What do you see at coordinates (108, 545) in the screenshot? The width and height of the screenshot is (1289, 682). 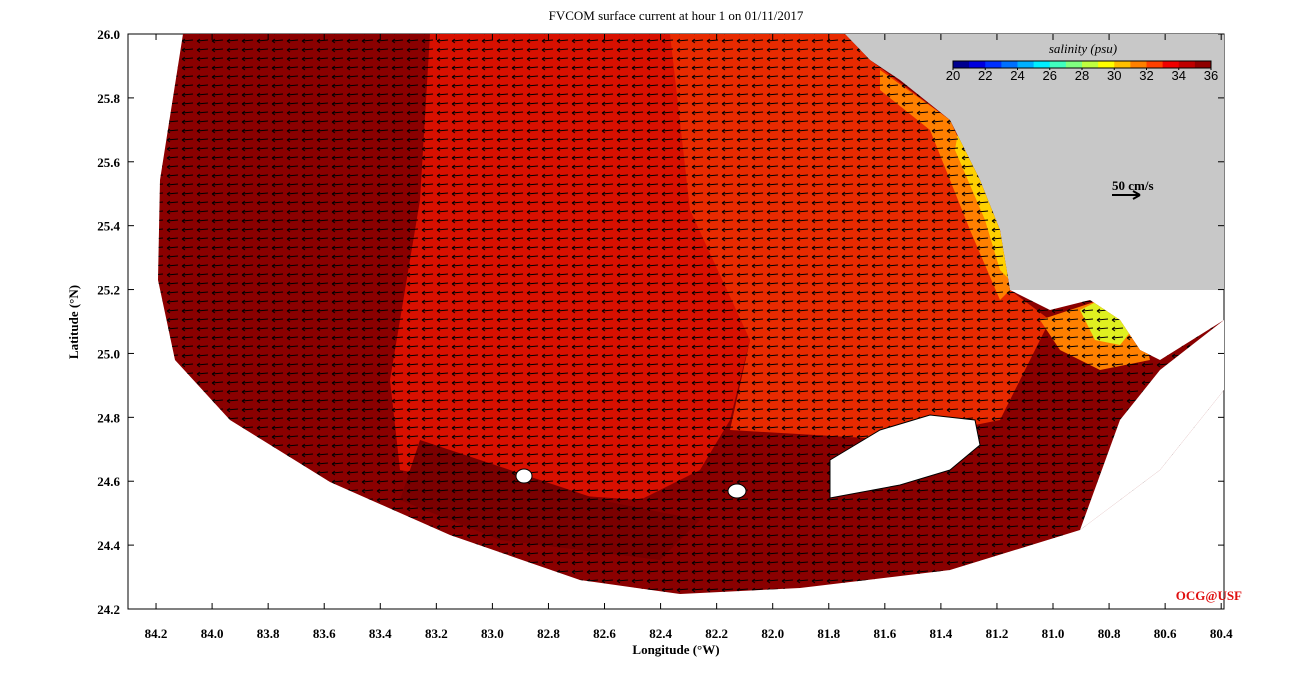 I see `y-tick-label: 24.4` at bounding box center [108, 545].